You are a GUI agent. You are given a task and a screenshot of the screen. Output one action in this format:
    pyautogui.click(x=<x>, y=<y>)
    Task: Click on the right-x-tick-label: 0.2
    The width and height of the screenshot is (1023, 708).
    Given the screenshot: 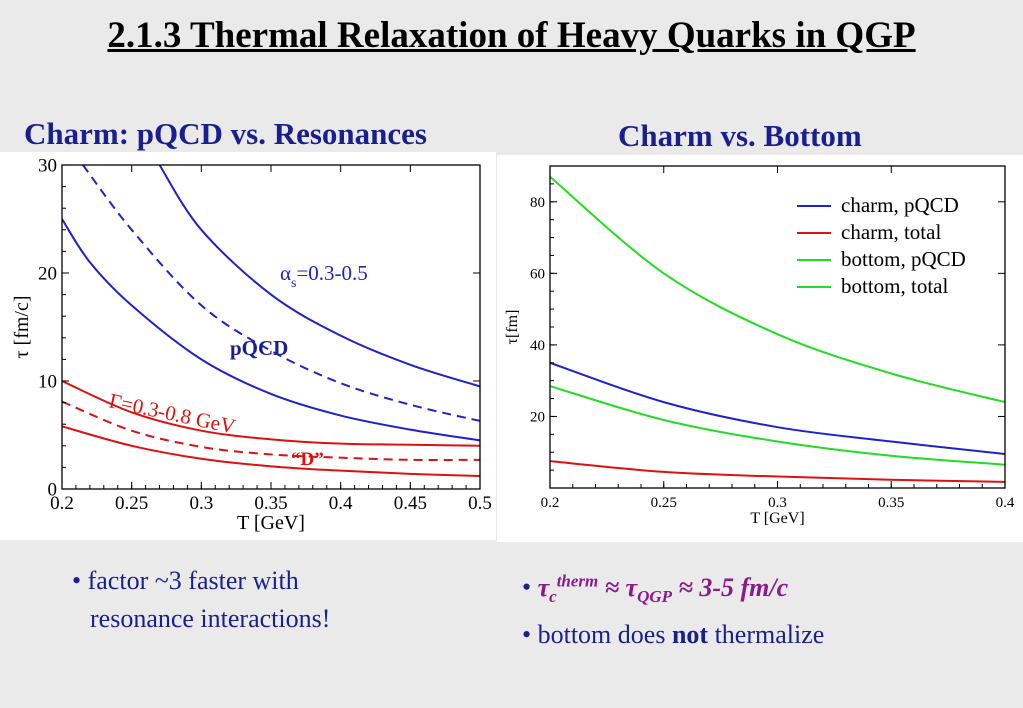 What is the action you would take?
    pyautogui.click(x=550, y=503)
    